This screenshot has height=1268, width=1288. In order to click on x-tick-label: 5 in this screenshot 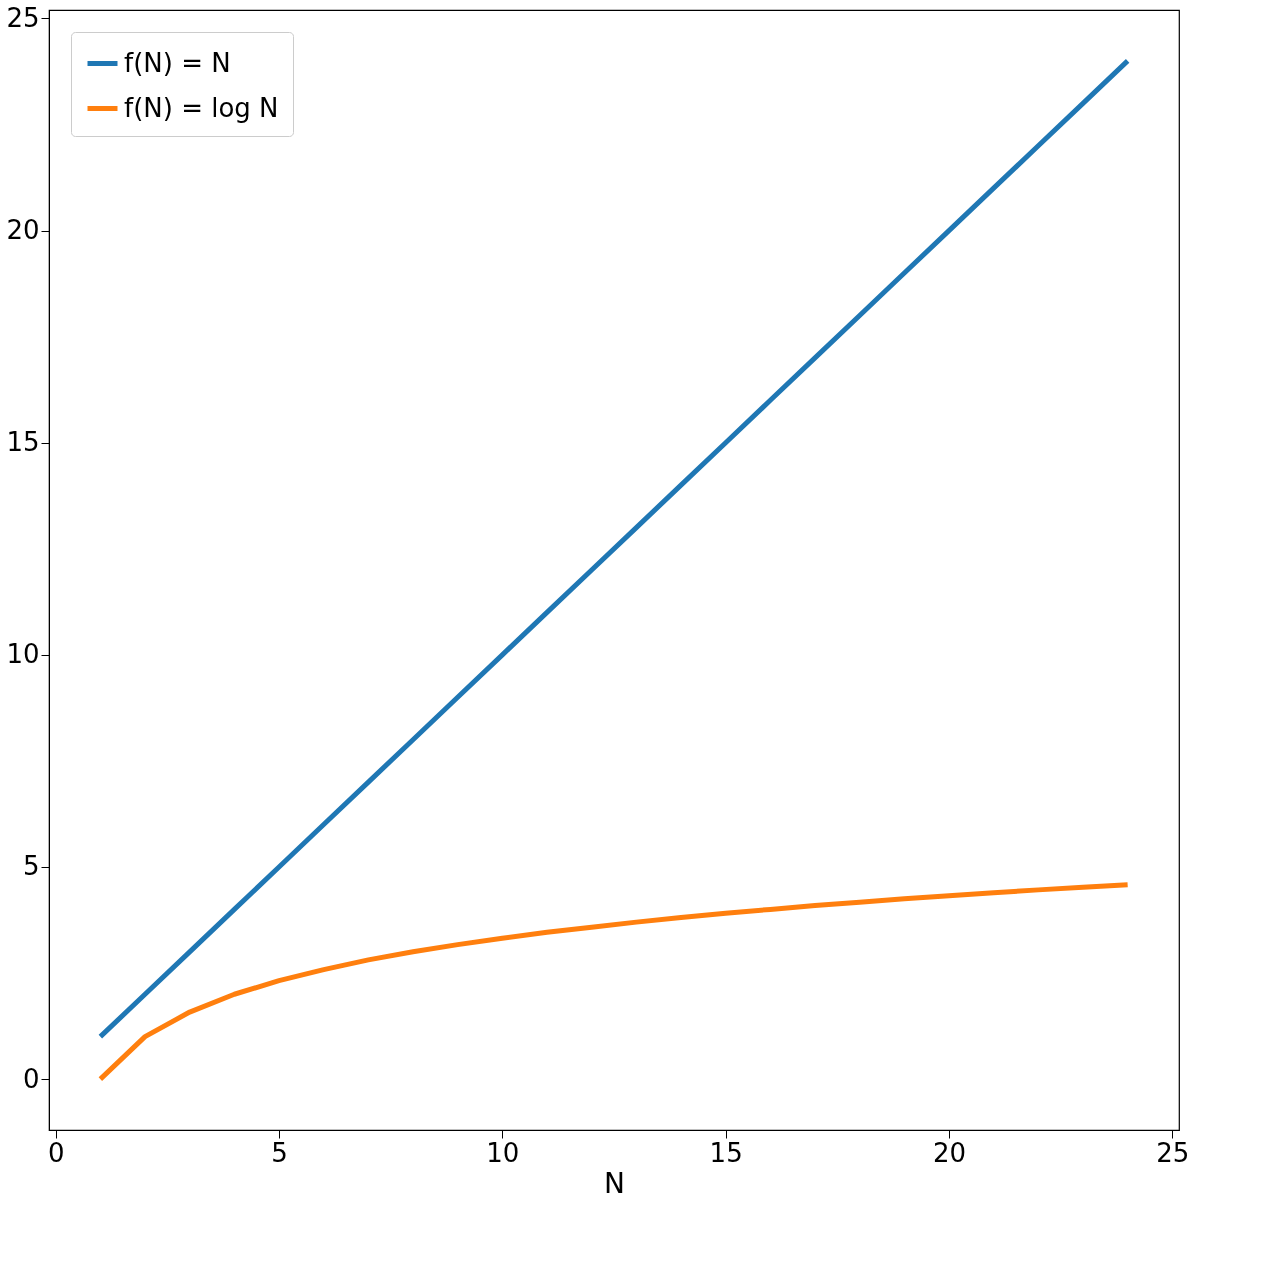, I will do `click(279, 1152)`.